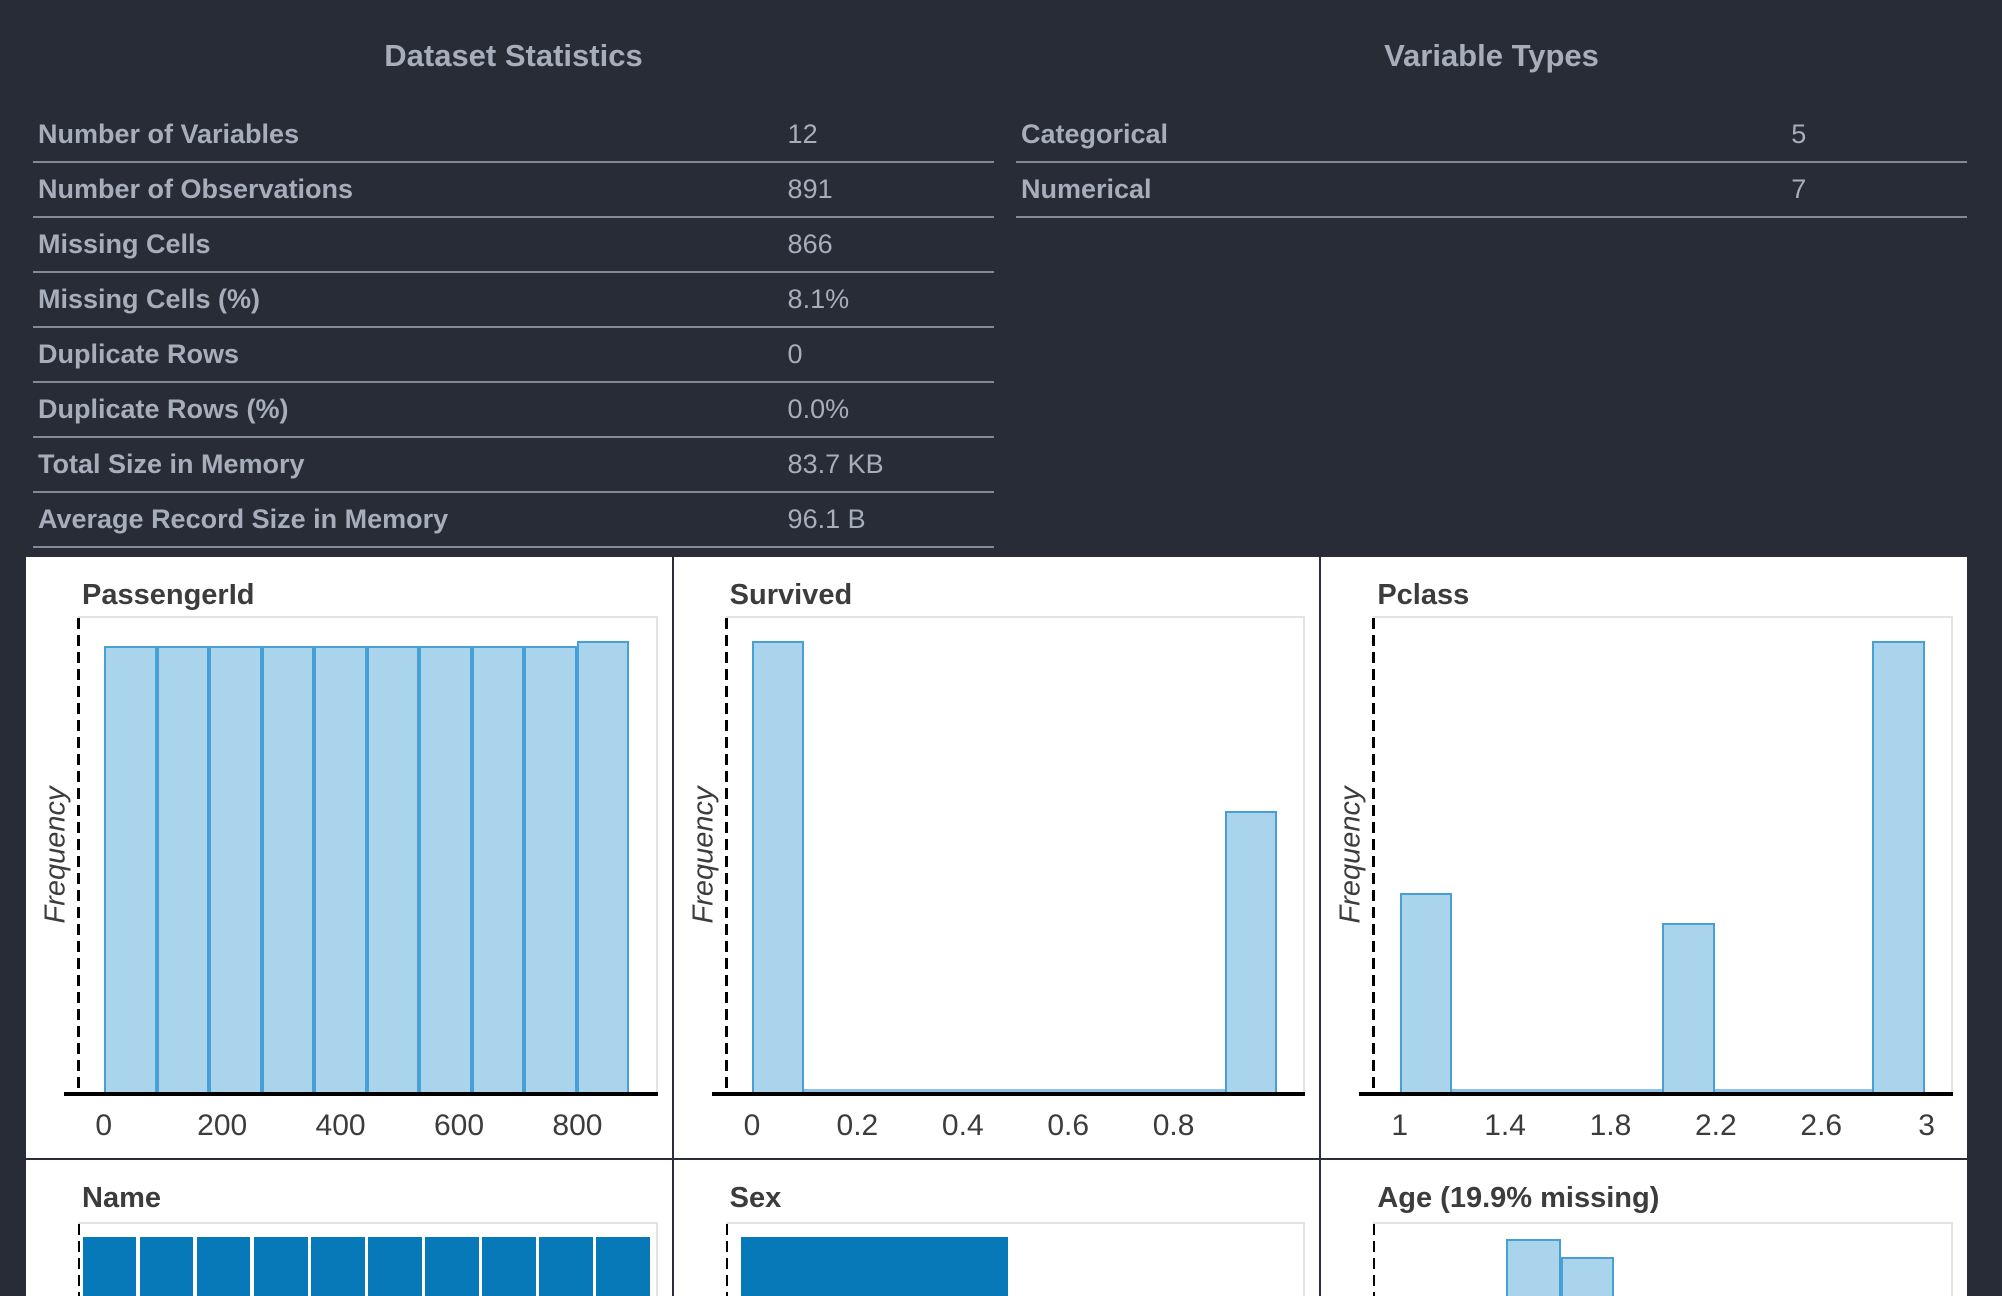 Image resolution: width=2002 pixels, height=1296 pixels. What do you see at coordinates (368, 1131) in the screenshot?
I see `x-tick-row: 0 200 400 600 800` at bounding box center [368, 1131].